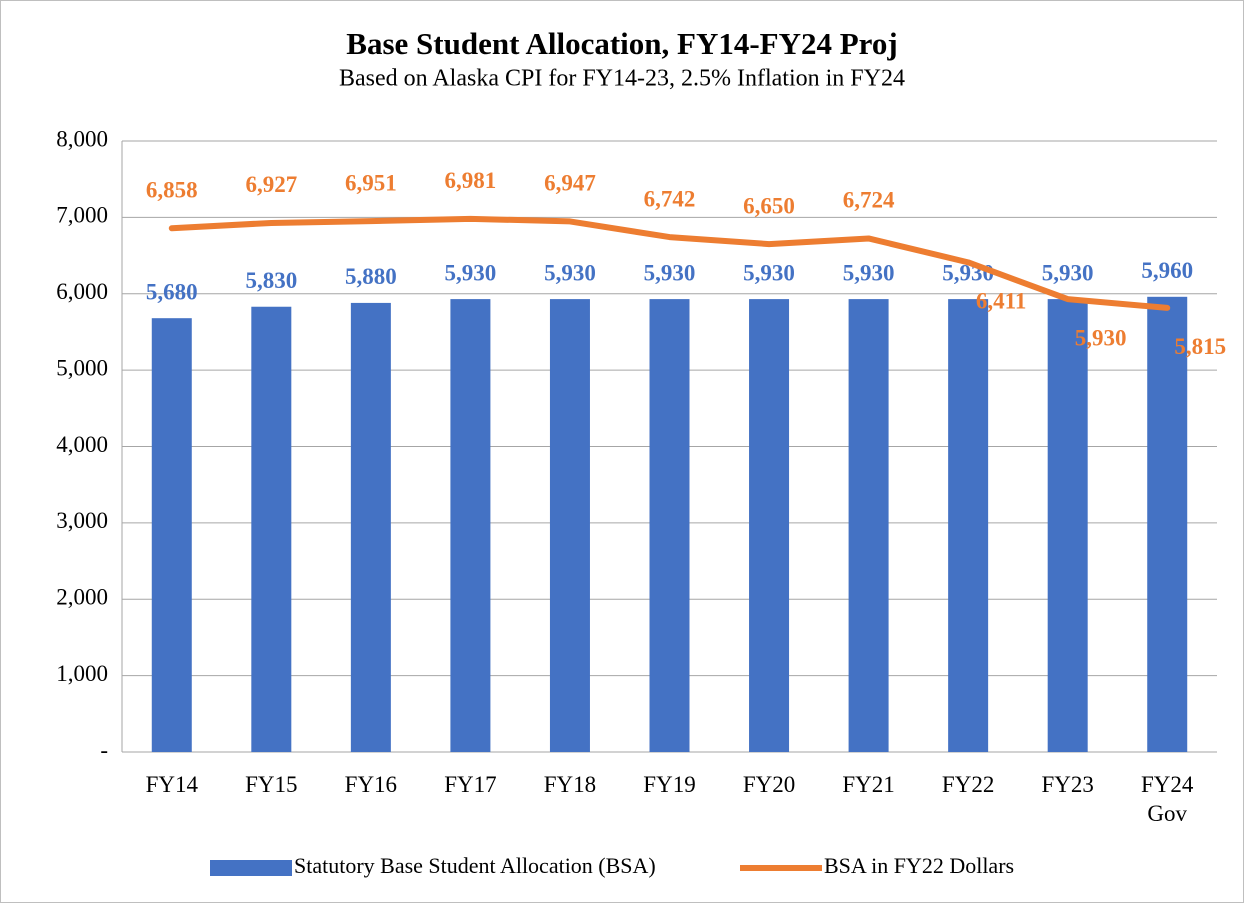  What do you see at coordinates (919, 865) in the screenshot?
I see `legend-label: BSA in FY22 Dollars` at bounding box center [919, 865].